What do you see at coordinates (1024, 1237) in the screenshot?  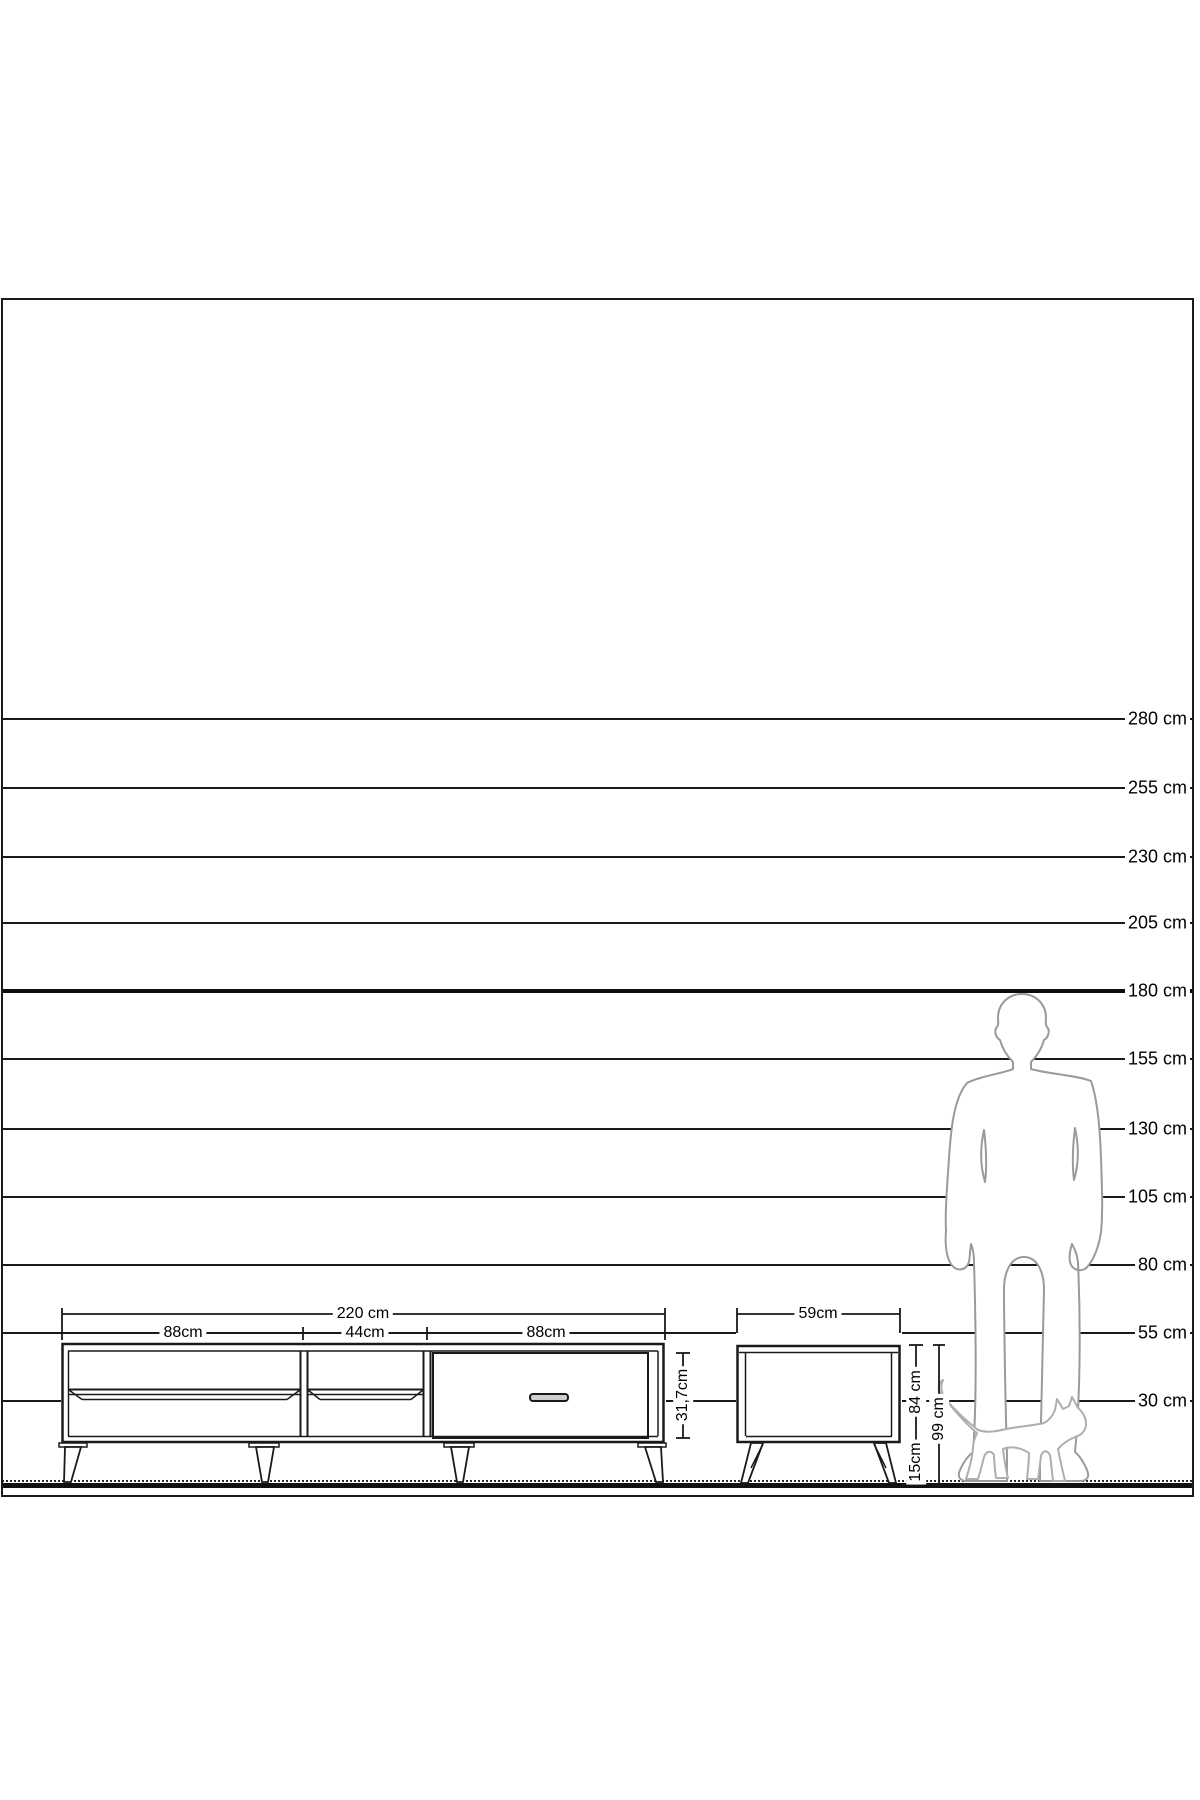 I see `man-silhouette` at bounding box center [1024, 1237].